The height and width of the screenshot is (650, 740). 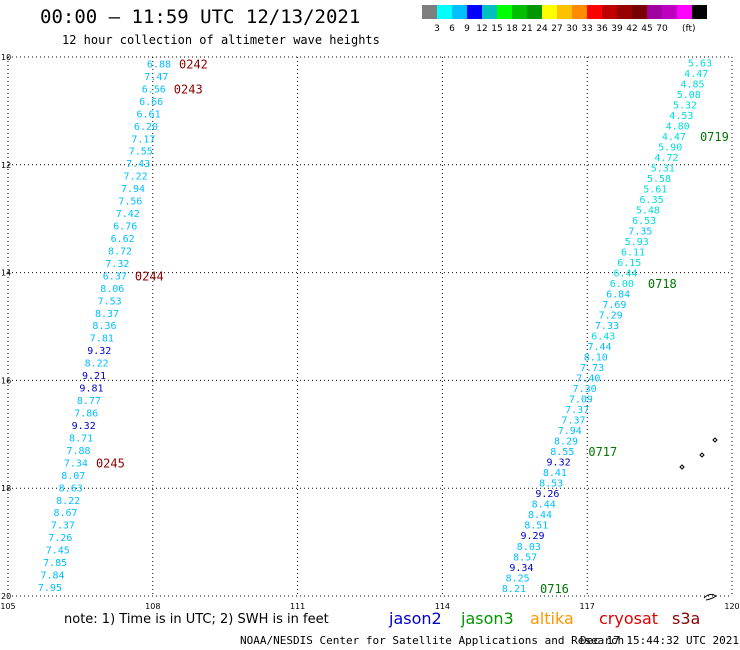 What do you see at coordinates (120, 251) in the screenshot?
I see `west-track-value: 8.72` at bounding box center [120, 251].